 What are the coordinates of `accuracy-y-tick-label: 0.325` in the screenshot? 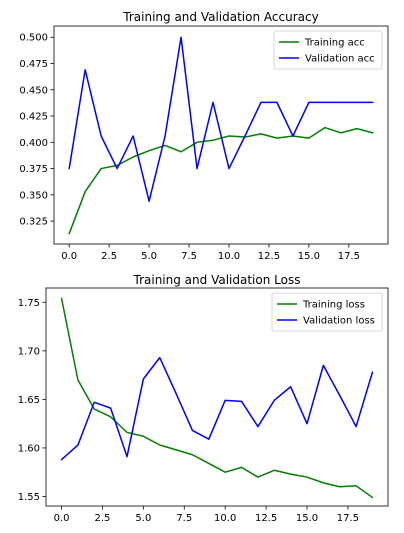 It's located at (33, 222).